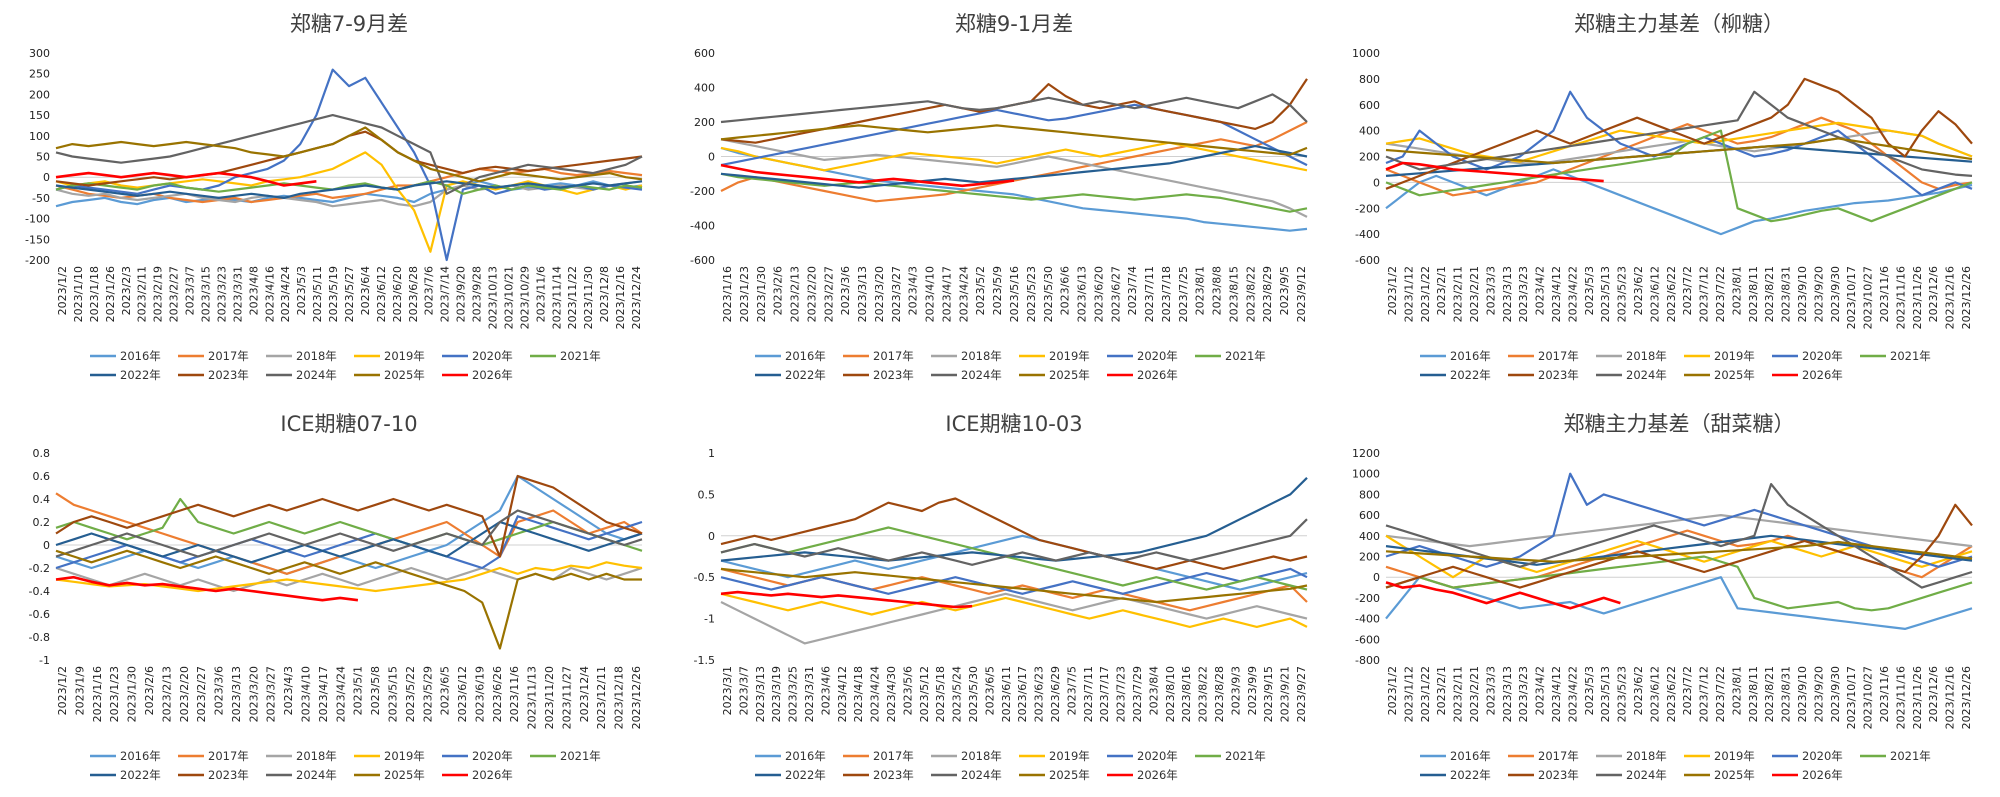  I want to click on y-tick-label: -1.5, so click(704, 660).